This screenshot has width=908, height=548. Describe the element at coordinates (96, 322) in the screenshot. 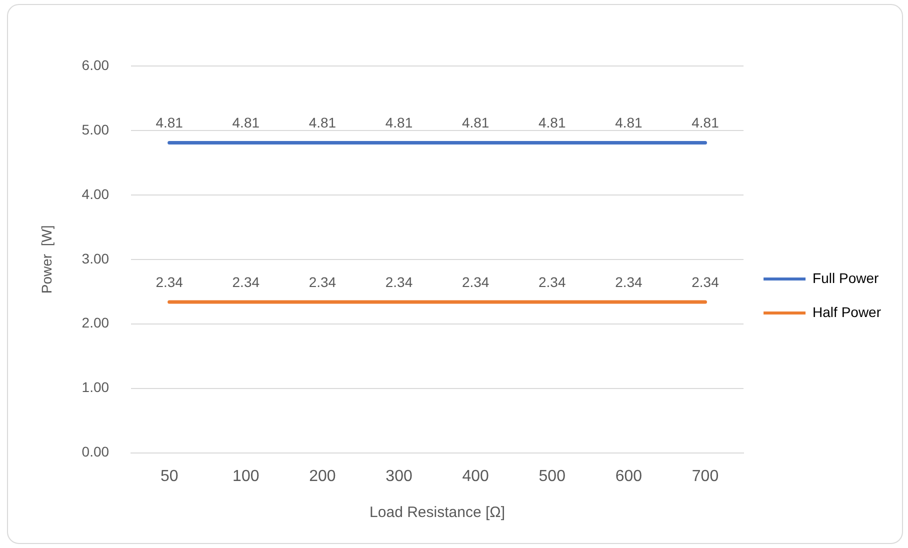

I see `y-tick-label: 2.00` at that location.